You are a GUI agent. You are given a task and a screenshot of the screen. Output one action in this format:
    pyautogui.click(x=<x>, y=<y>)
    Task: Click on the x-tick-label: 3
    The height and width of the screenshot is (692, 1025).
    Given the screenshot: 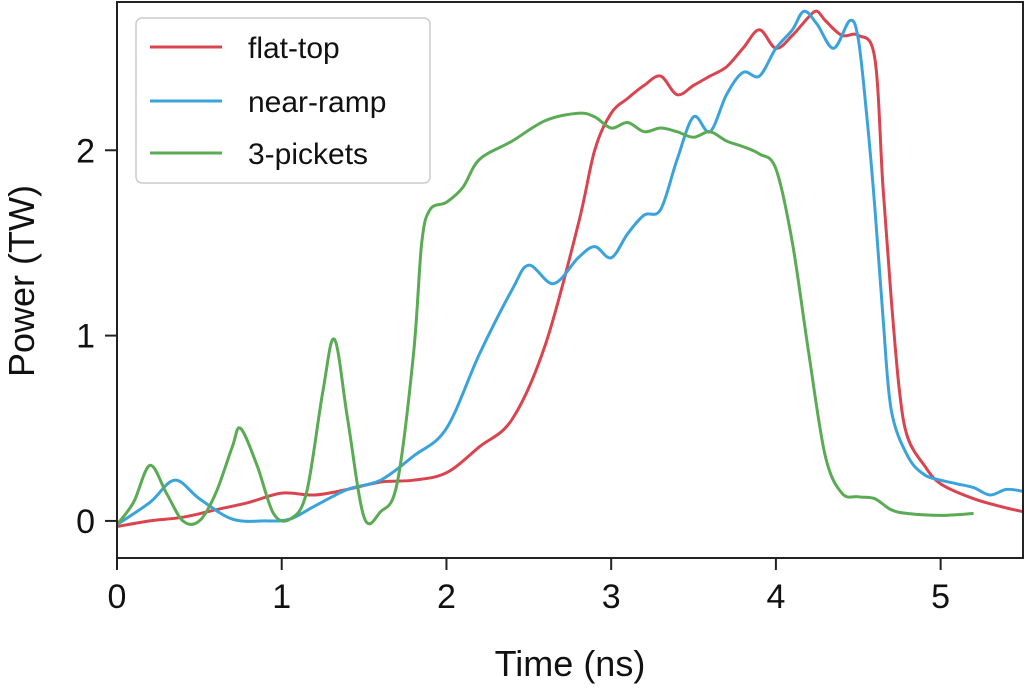 What is the action you would take?
    pyautogui.click(x=611, y=597)
    